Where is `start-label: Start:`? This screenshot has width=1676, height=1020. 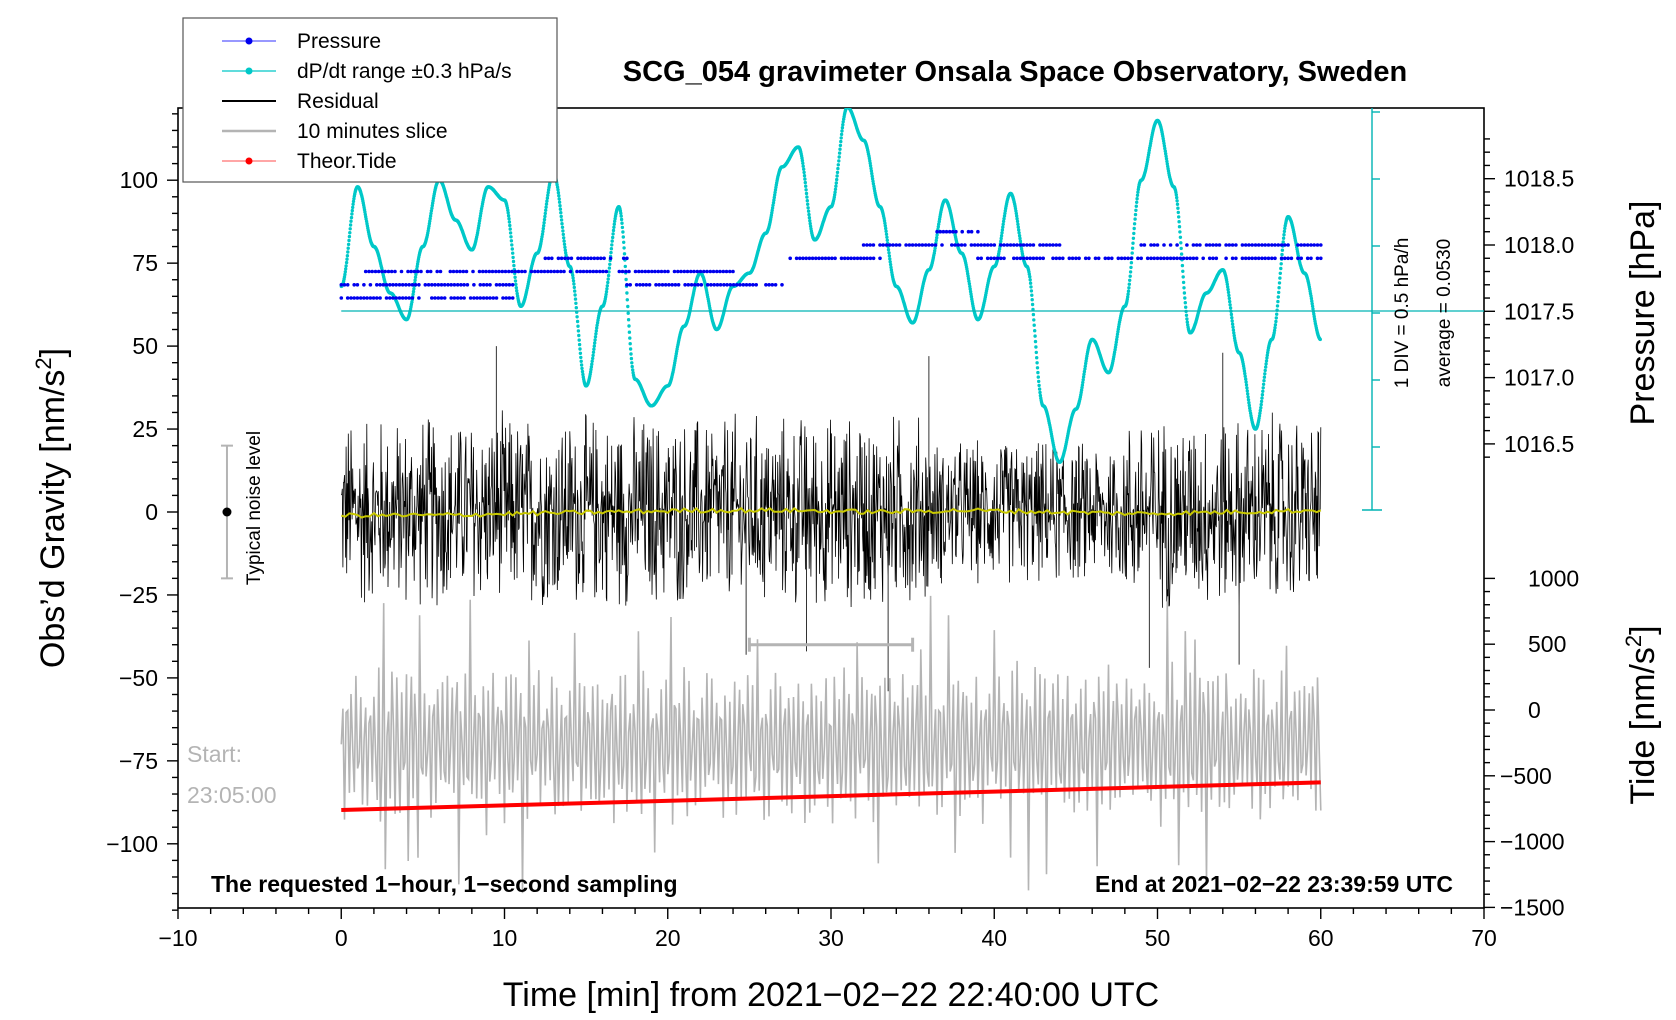 start-label: Start: is located at coordinates (214, 754).